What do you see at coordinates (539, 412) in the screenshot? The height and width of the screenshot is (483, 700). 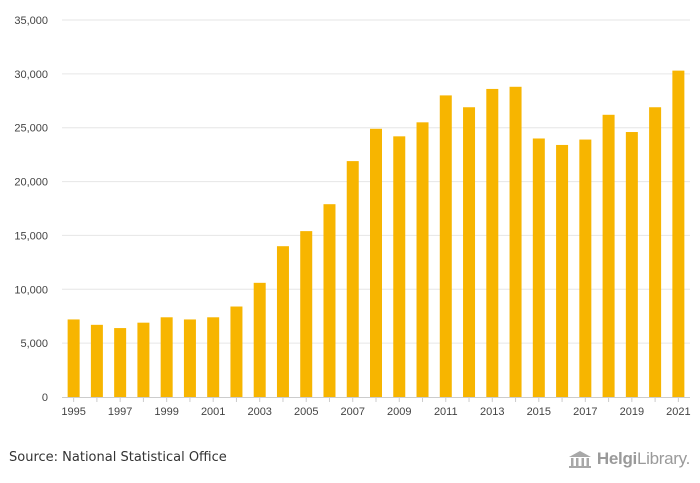 I see `x-tick-label: 2015` at bounding box center [539, 412].